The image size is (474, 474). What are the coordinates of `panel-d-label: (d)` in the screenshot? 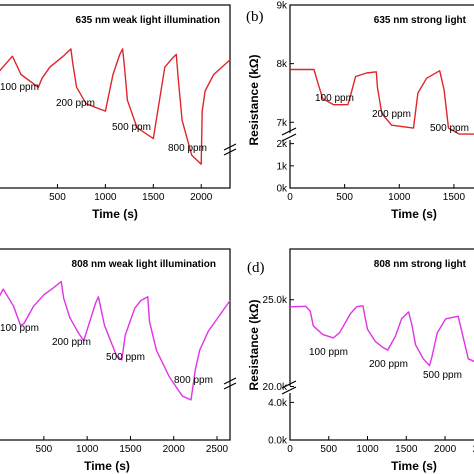 It's located at (256, 268).